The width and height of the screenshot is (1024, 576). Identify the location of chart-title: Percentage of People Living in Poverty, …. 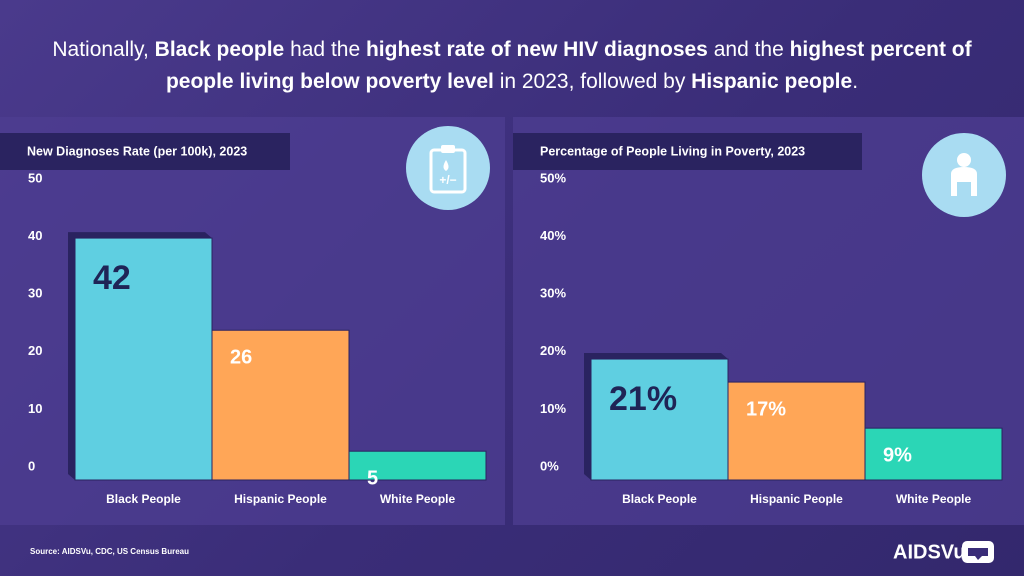
(672, 151).